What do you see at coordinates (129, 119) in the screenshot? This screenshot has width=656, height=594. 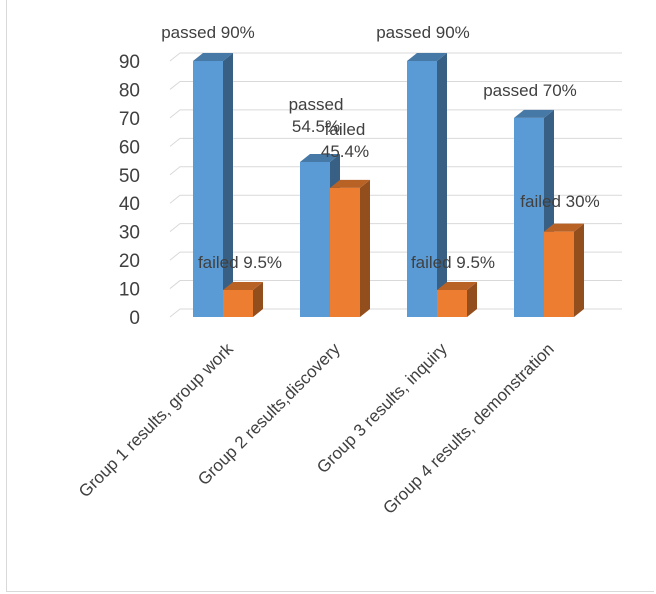 I see `y-tick-label: 70` at bounding box center [129, 119].